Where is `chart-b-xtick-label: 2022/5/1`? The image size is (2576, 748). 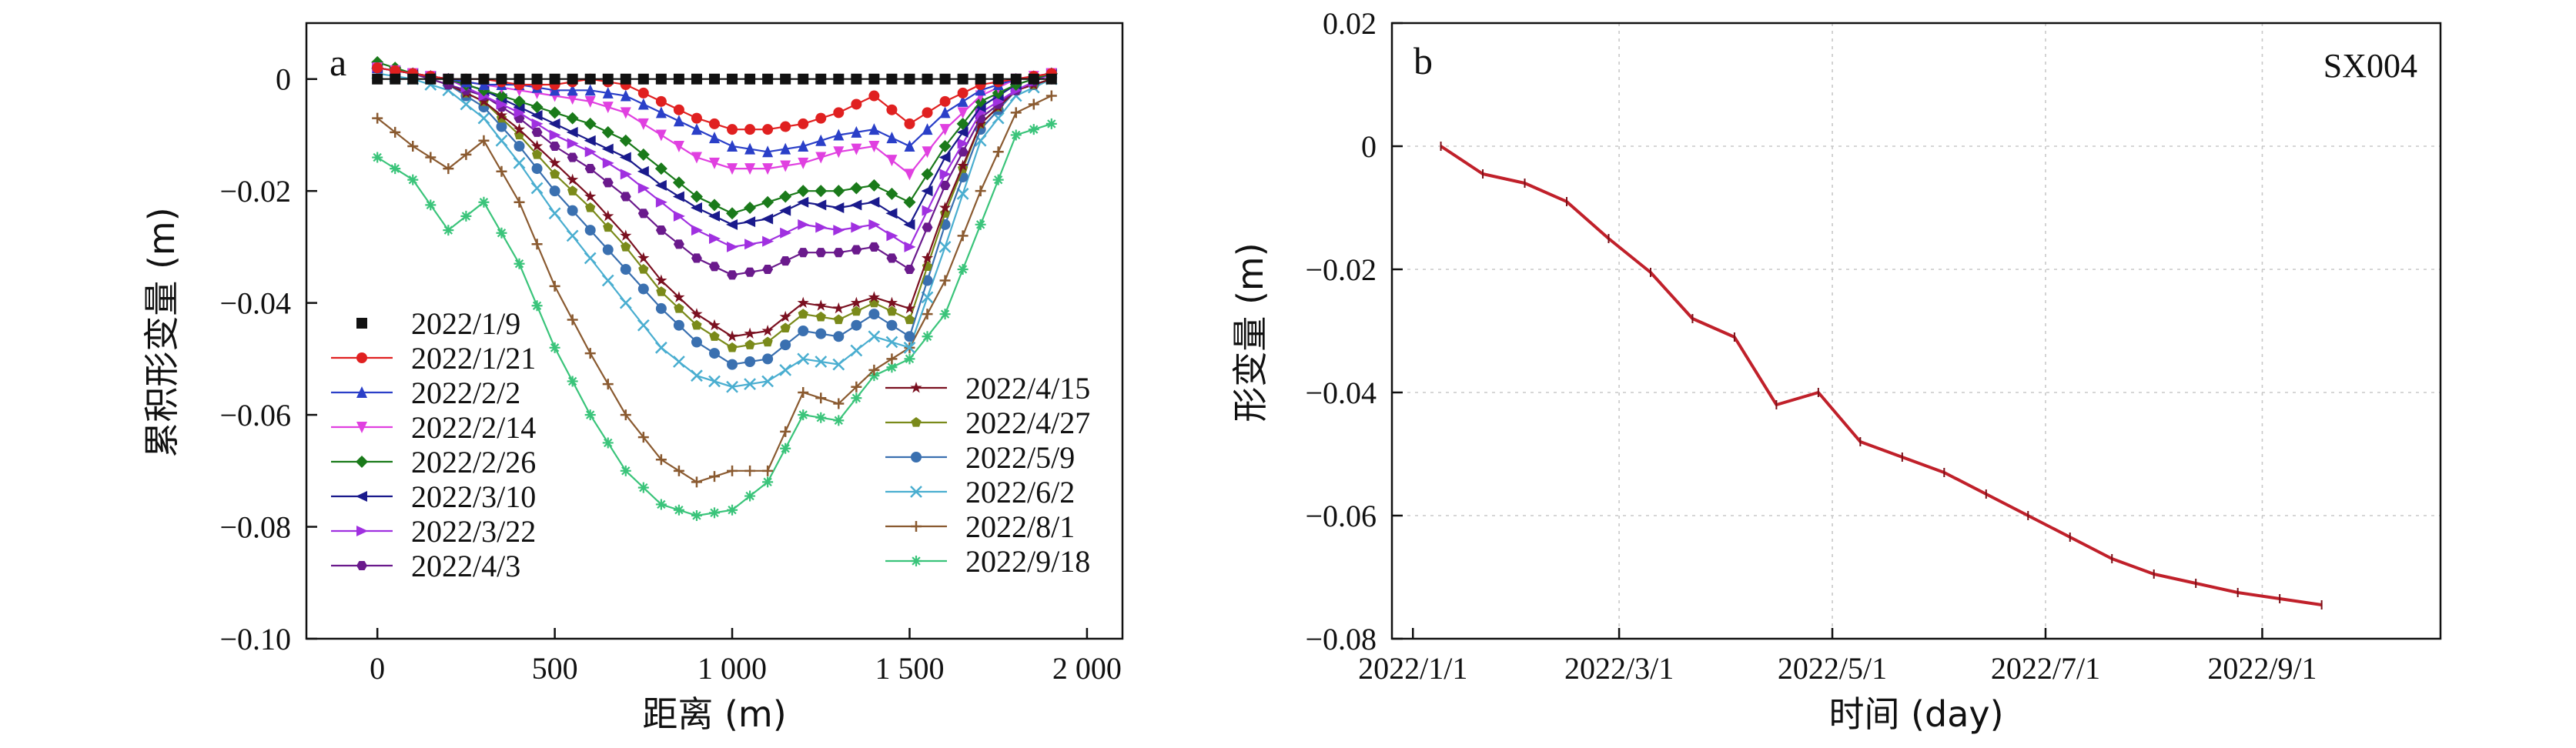
chart-b-xtick-label: 2022/5/1 is located at coordinates (1833, 669).